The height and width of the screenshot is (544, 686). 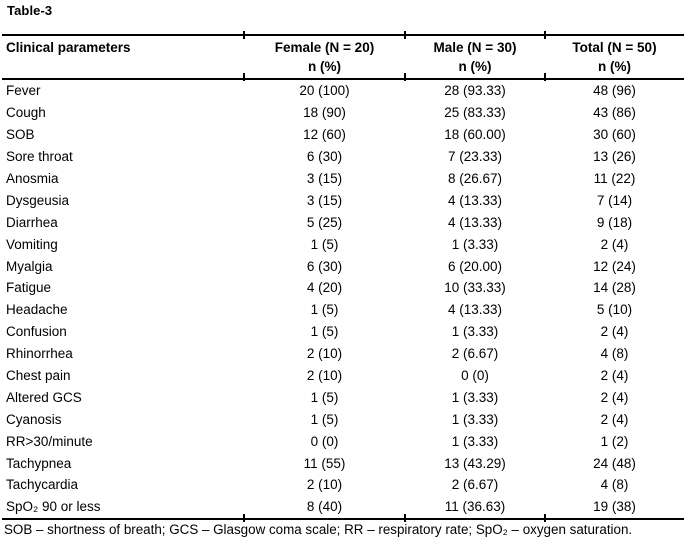 I want to click on total-value-cell: 13 (26), so click(x=614, y=157).